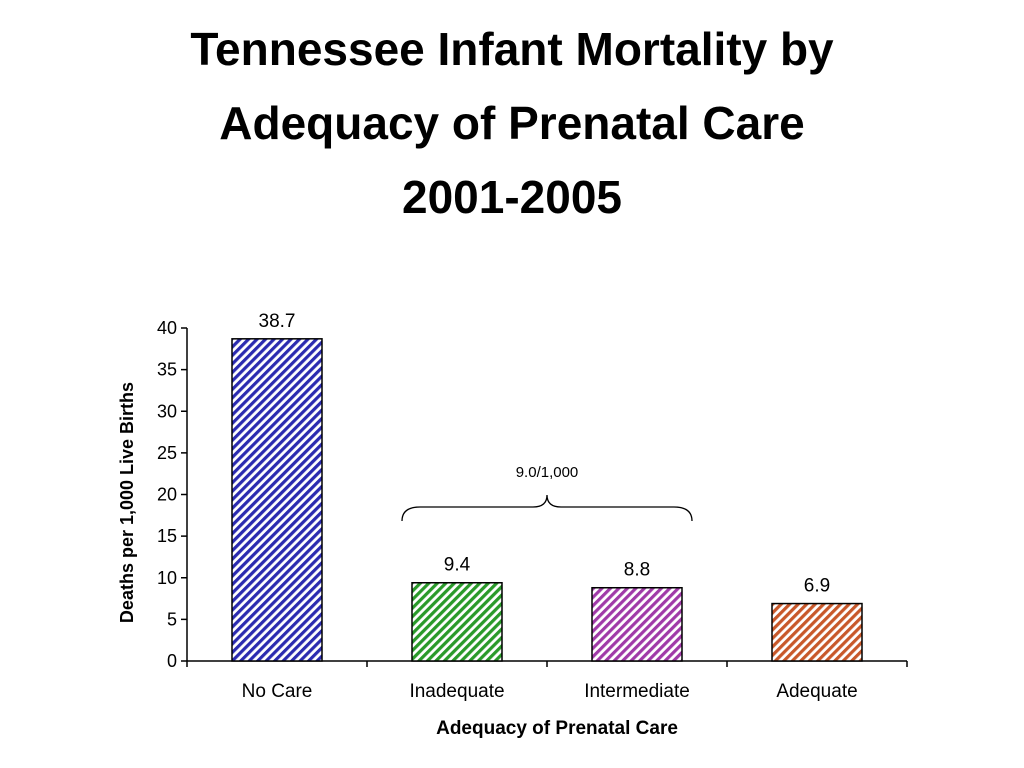 The height and width of the screenshot is (768, 1024). What do you see at coordinates (277, 691) in the screenshot?
I see `x-category-label: No Care` at bounding box center [277, 691].